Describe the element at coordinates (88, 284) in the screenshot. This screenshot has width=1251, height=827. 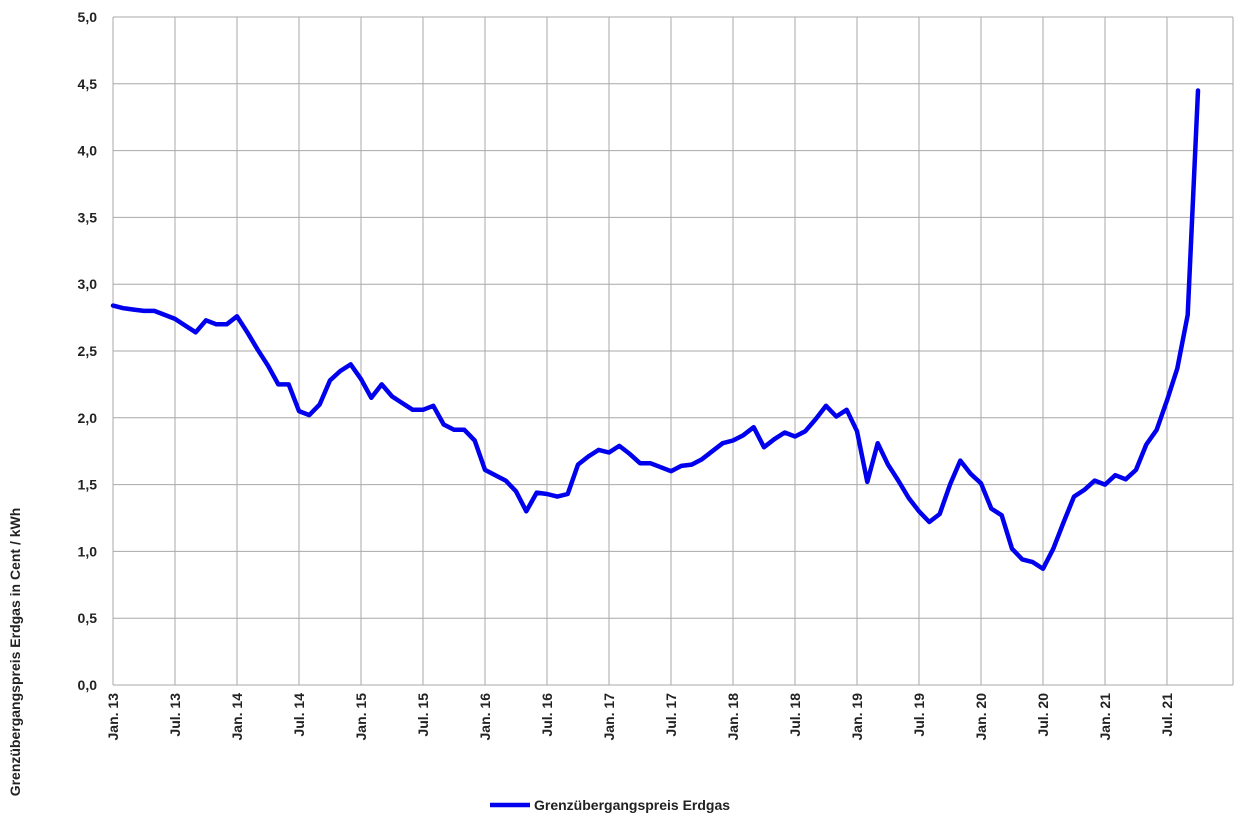
I see `y-tick-label: 3,0` at that location.